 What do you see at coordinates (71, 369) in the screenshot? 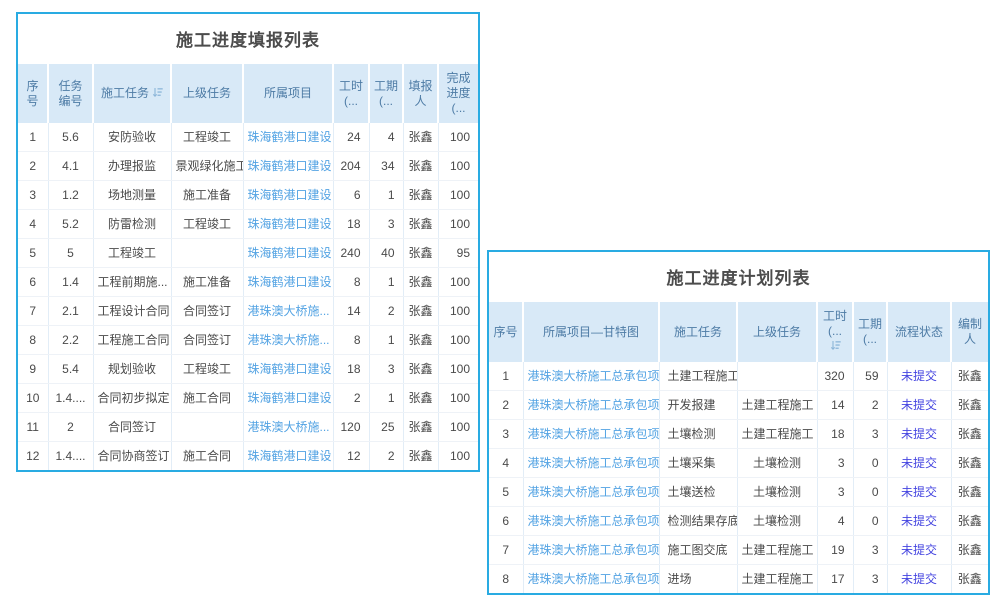
I see `table-cell: 5.4` at bounding box center [71, 369].